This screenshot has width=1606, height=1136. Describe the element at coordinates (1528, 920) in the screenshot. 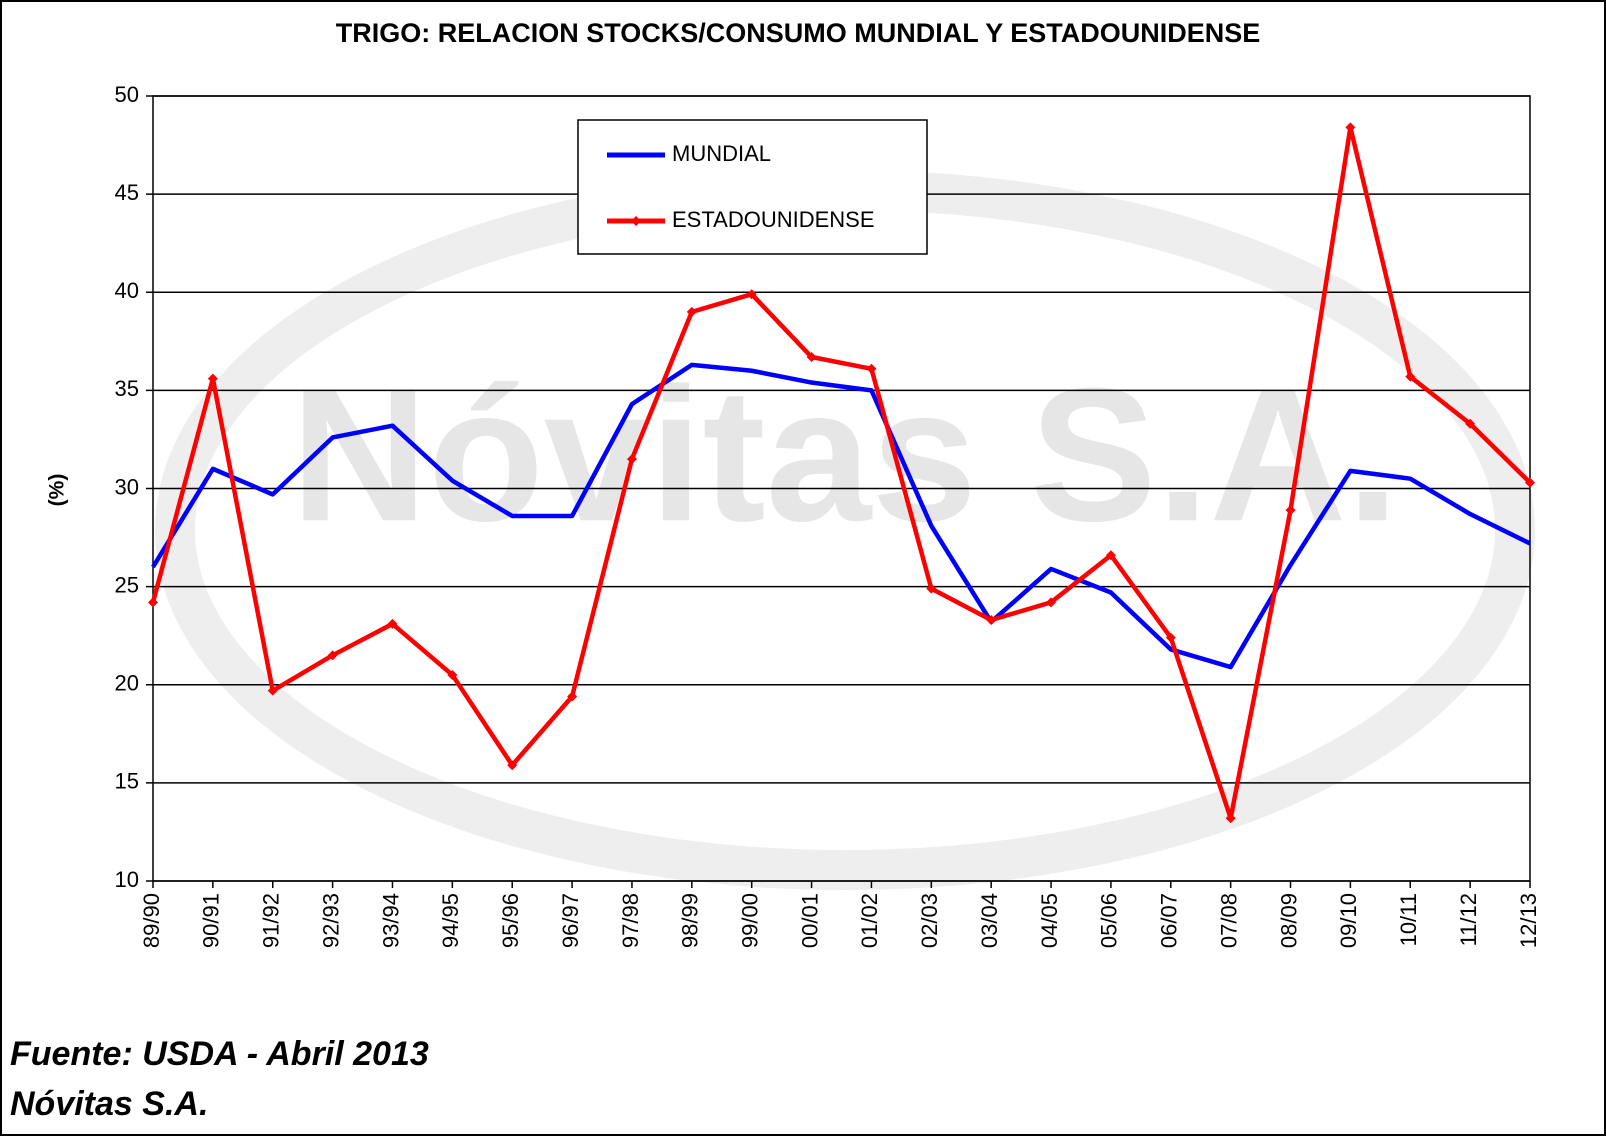

I see `x-tick-label: 12/13` at that location.